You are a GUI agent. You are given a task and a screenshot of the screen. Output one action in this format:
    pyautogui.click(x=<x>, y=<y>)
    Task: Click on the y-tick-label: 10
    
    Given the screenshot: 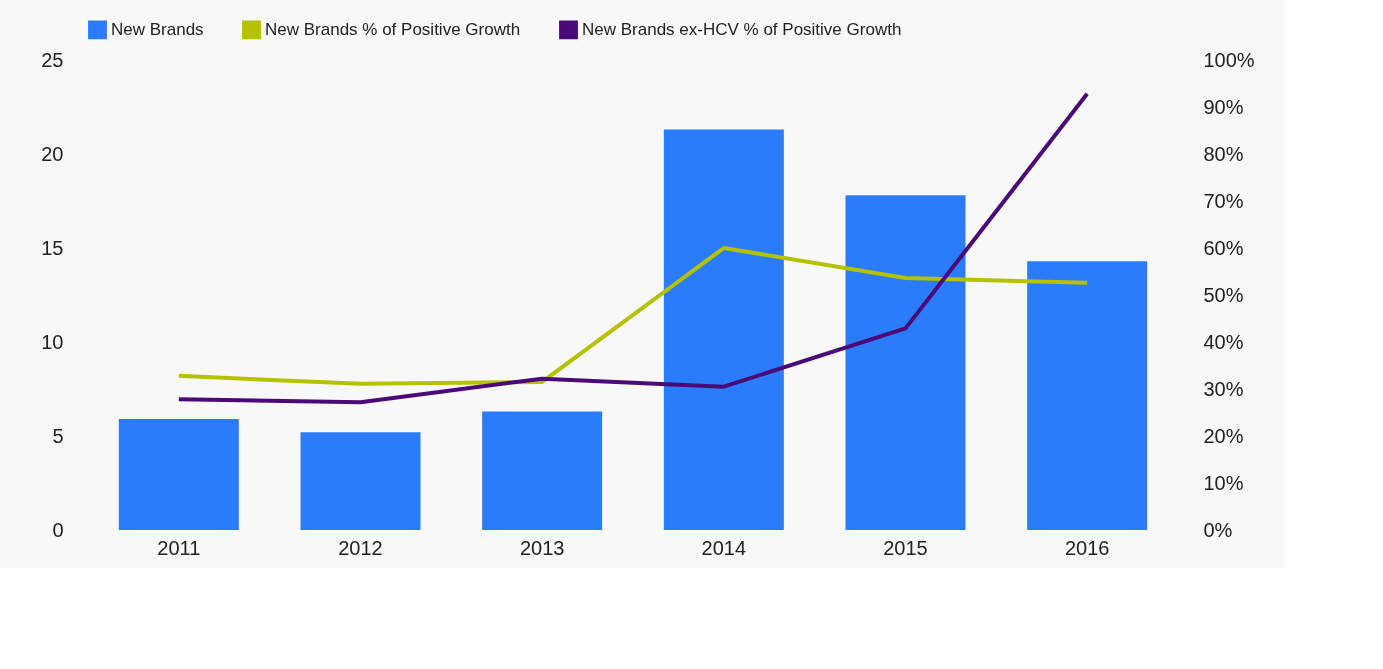 What is the action you would take?
    pyautogui.click(x=52, y=341)
    